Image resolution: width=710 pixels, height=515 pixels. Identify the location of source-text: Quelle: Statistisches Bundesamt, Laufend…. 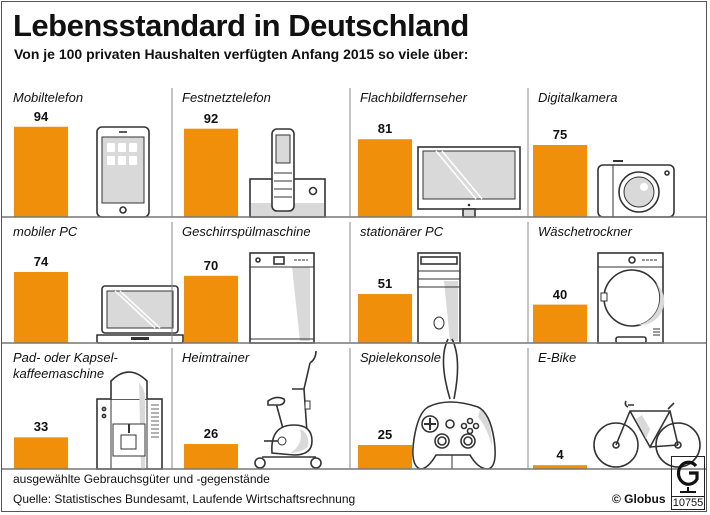
(184, 499).